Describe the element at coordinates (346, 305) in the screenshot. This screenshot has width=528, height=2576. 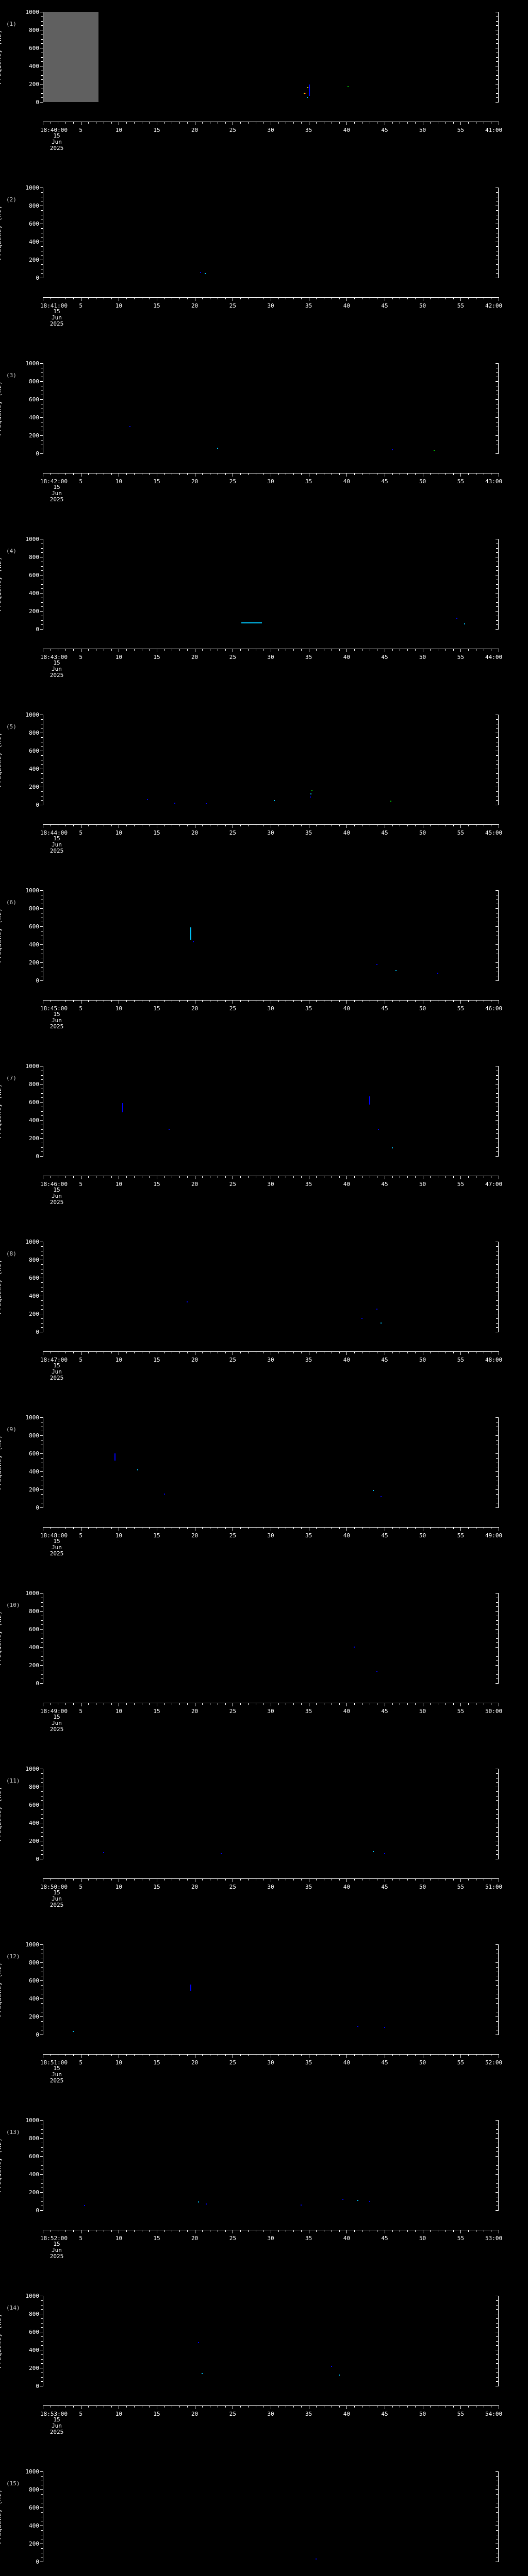
I see `x-axis-tick-label: 40` at that location.